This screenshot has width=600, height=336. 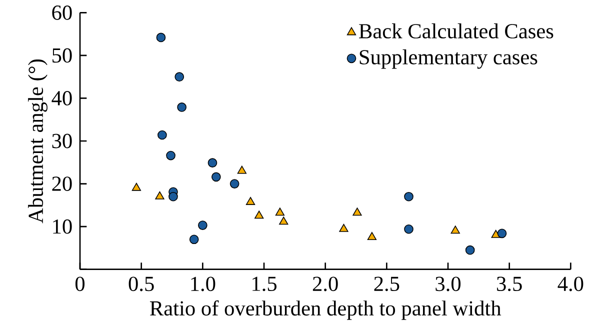 I want to click on y-tick-label: 40, so click(x=62, y=98).